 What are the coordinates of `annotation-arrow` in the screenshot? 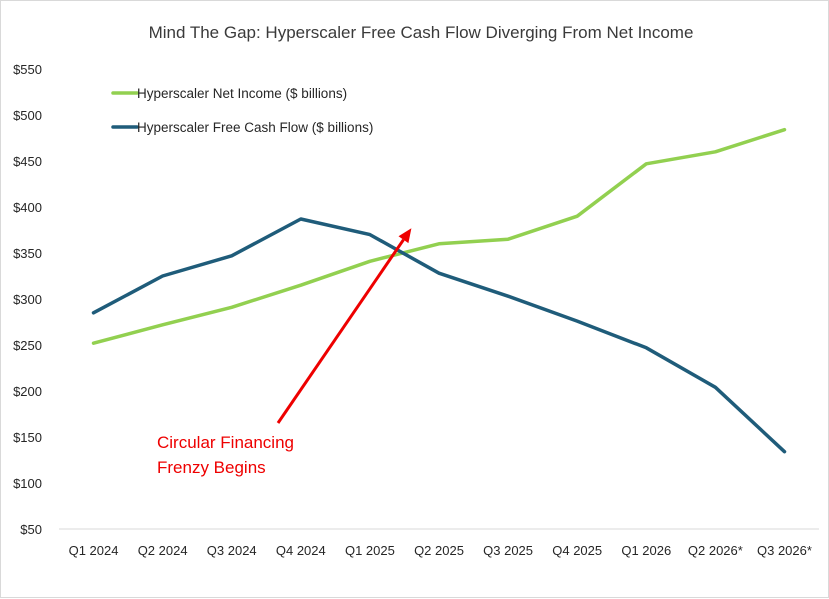 It's located at (340, 331).